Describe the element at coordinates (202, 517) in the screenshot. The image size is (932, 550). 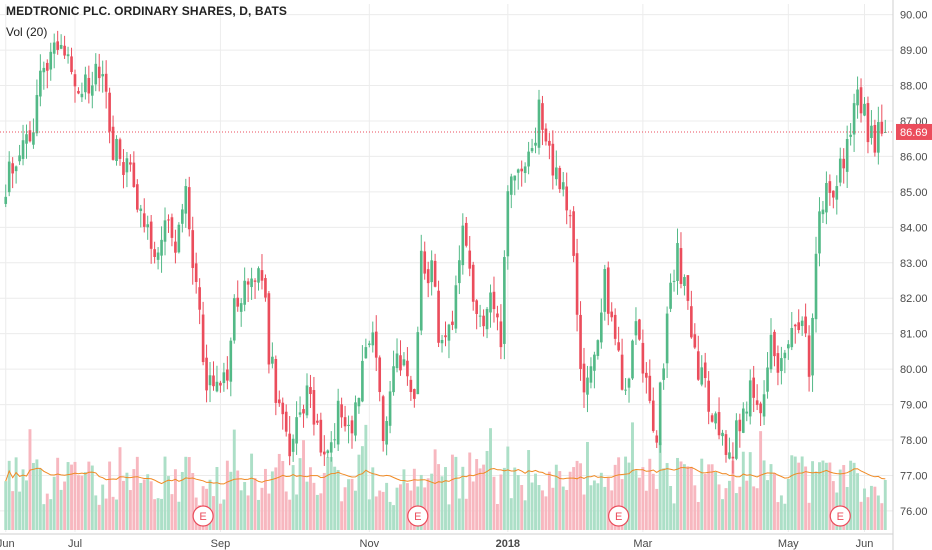
I see `earnings-marker-label: E` at that location.